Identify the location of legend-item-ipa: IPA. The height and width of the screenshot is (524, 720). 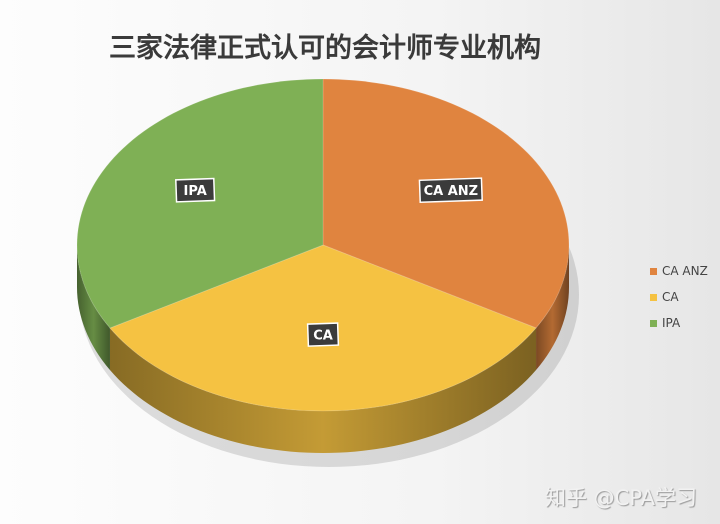
(679, 323).